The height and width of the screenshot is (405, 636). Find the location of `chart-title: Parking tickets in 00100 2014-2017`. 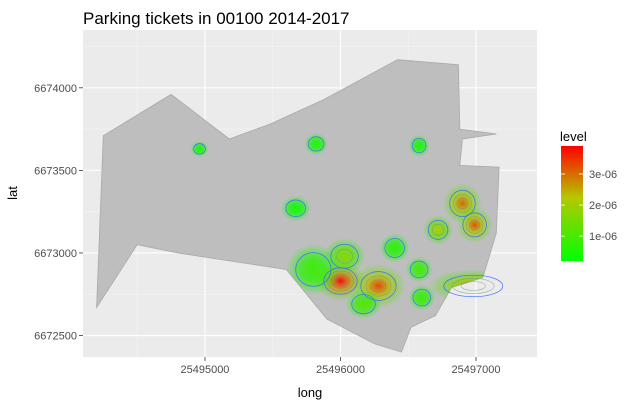

chart-title: Parking tickets in 00100 2014-2017 is located at coordinates (216, 18).